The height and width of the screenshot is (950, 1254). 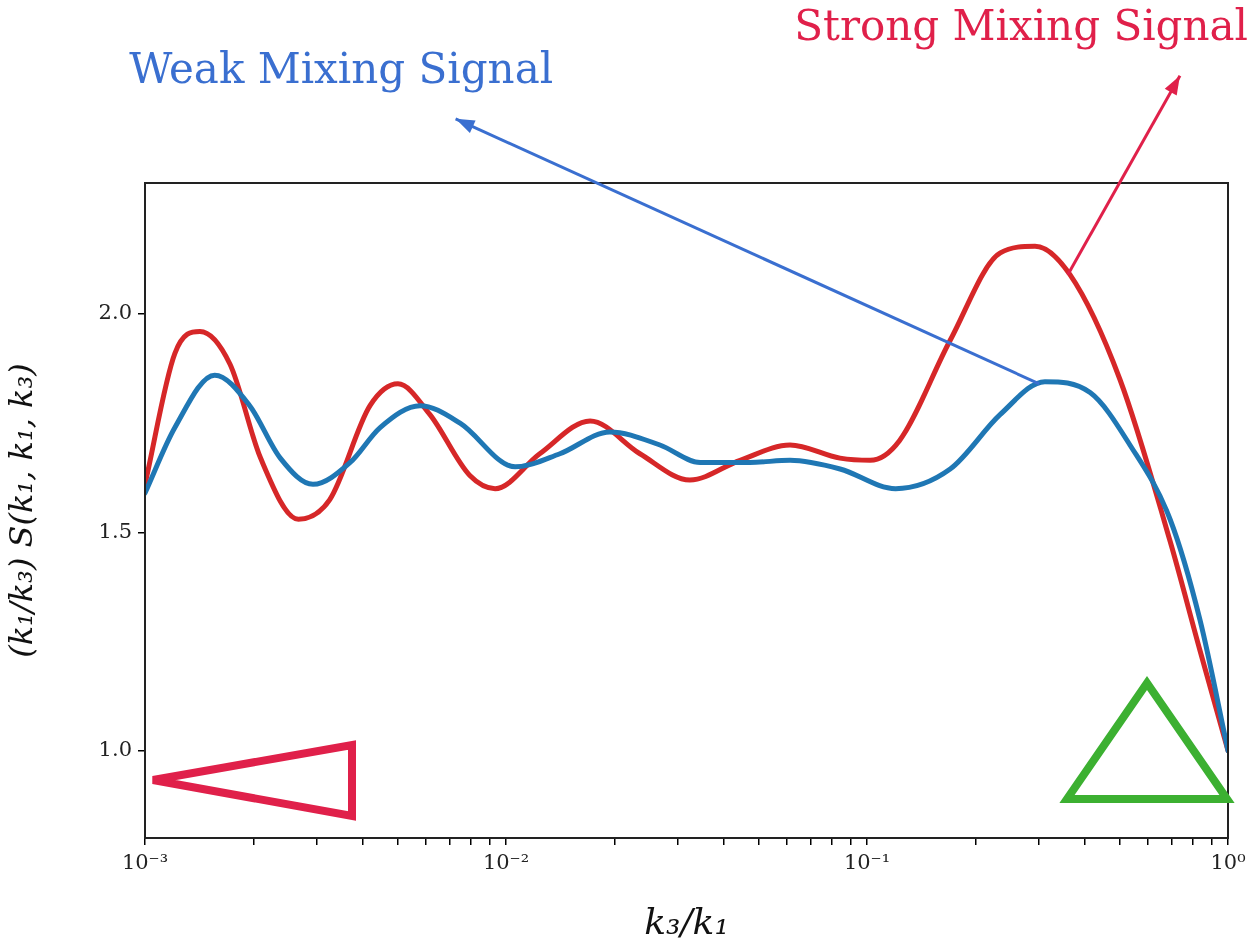 What do you see at coordinates (115, 530) in the screenshot?
I see `y-tick-label: 1.5` at bounding box center [115, 530].